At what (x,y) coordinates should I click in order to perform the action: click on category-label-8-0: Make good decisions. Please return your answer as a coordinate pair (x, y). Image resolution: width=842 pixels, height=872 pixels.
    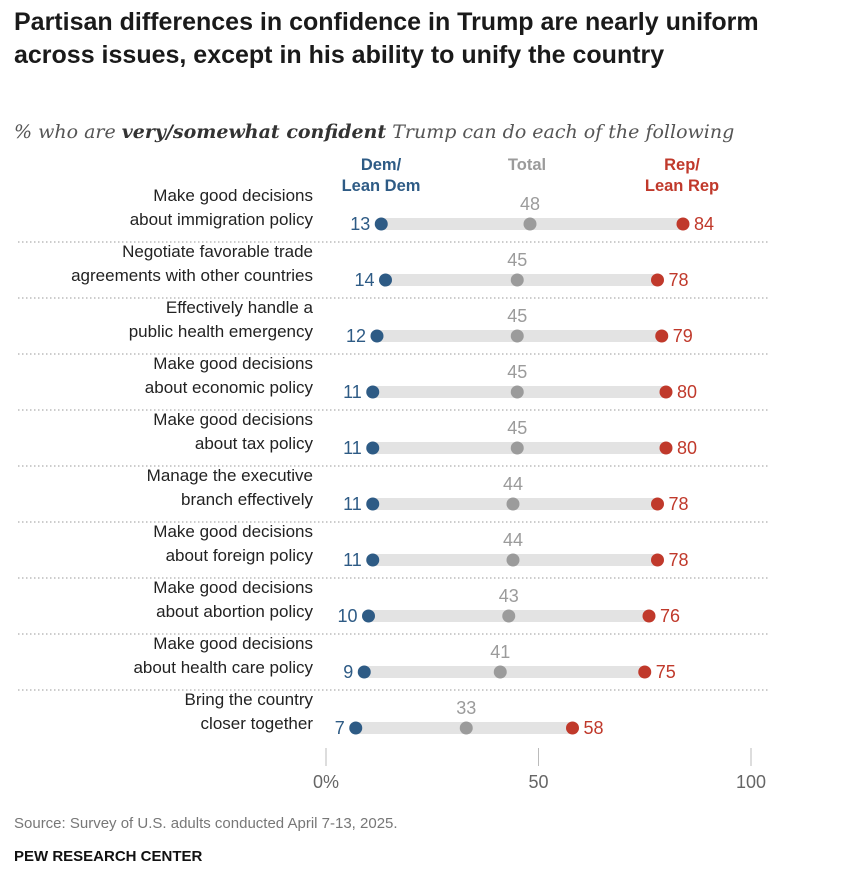
    Looking at the image, I should click on (233, 643).